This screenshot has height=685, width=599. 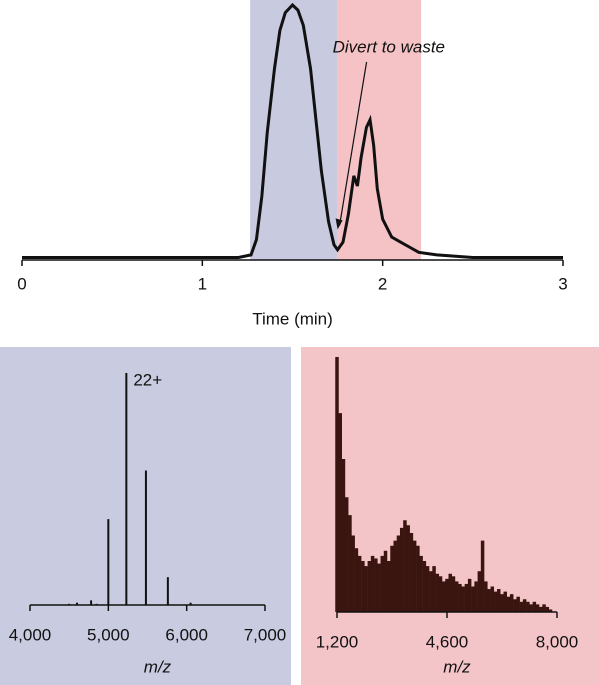 What do you see at coordinates (389, 46) in the screenshot?
I see `annotation-text: Divert to waste` at bounding box center [389, 46].